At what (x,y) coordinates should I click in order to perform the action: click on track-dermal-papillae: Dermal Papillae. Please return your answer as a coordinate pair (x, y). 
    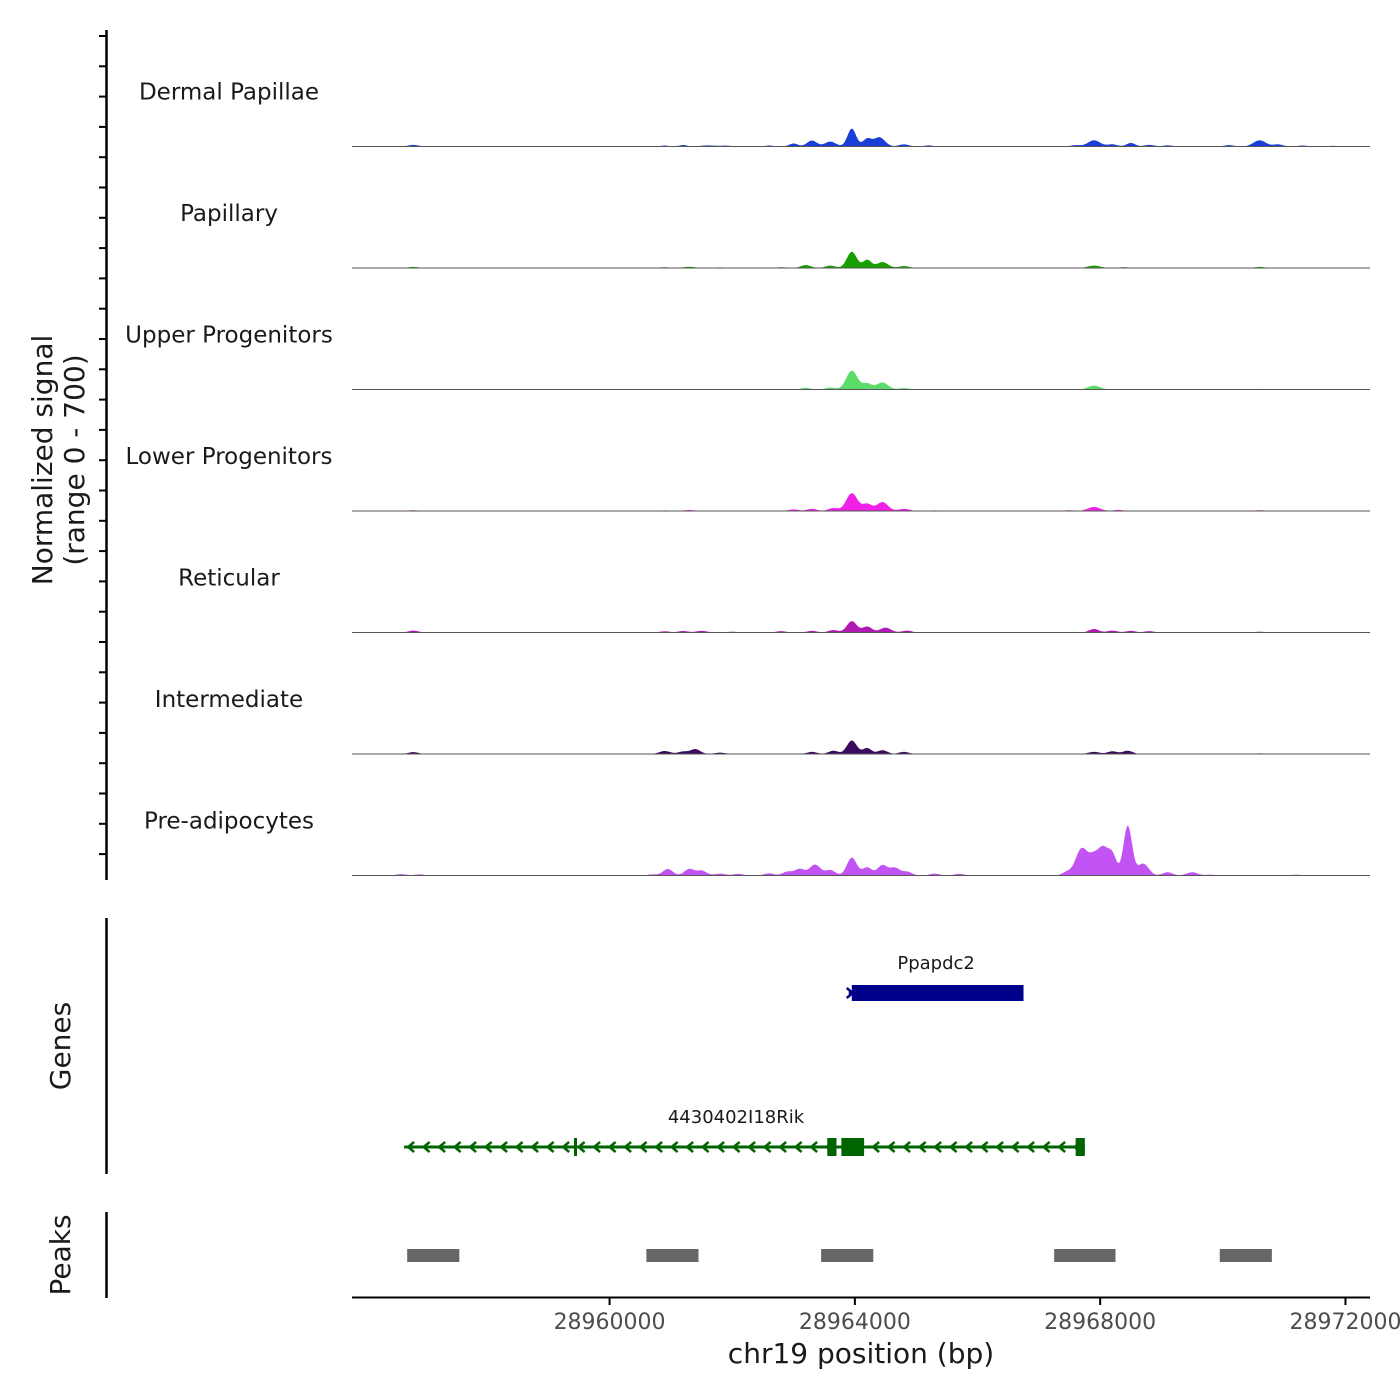
    Looking at the image, I should click on (754, 113).